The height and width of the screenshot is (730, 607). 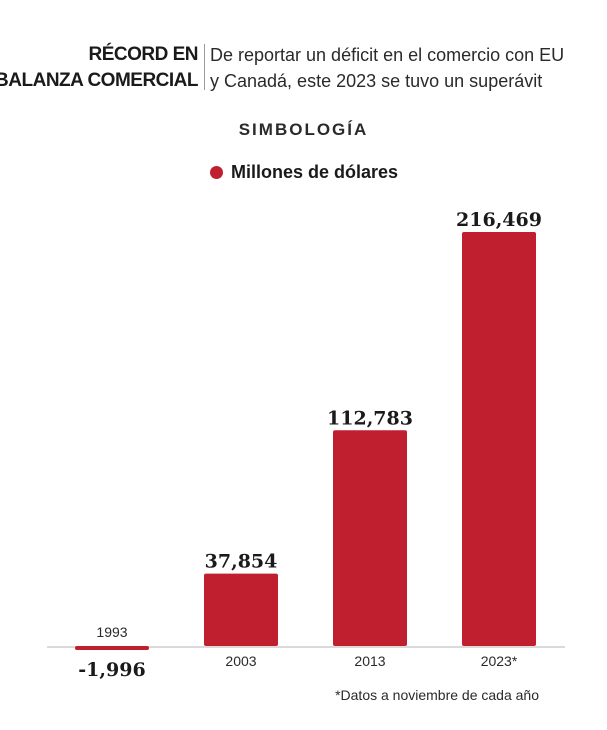 I want to click on category-label-2013: 2013, so click(x=369, y=661).